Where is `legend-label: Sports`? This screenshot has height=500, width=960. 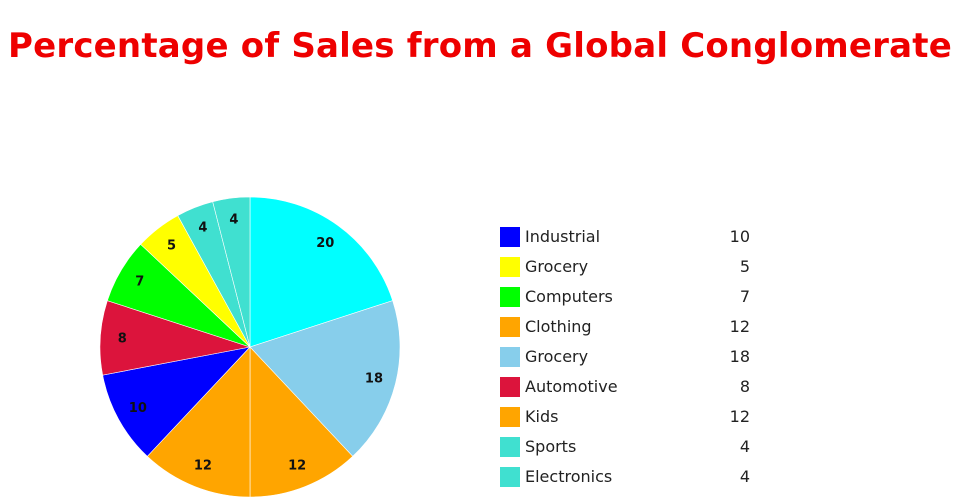
legend-label: Sports is located at coordinates (551, 446).